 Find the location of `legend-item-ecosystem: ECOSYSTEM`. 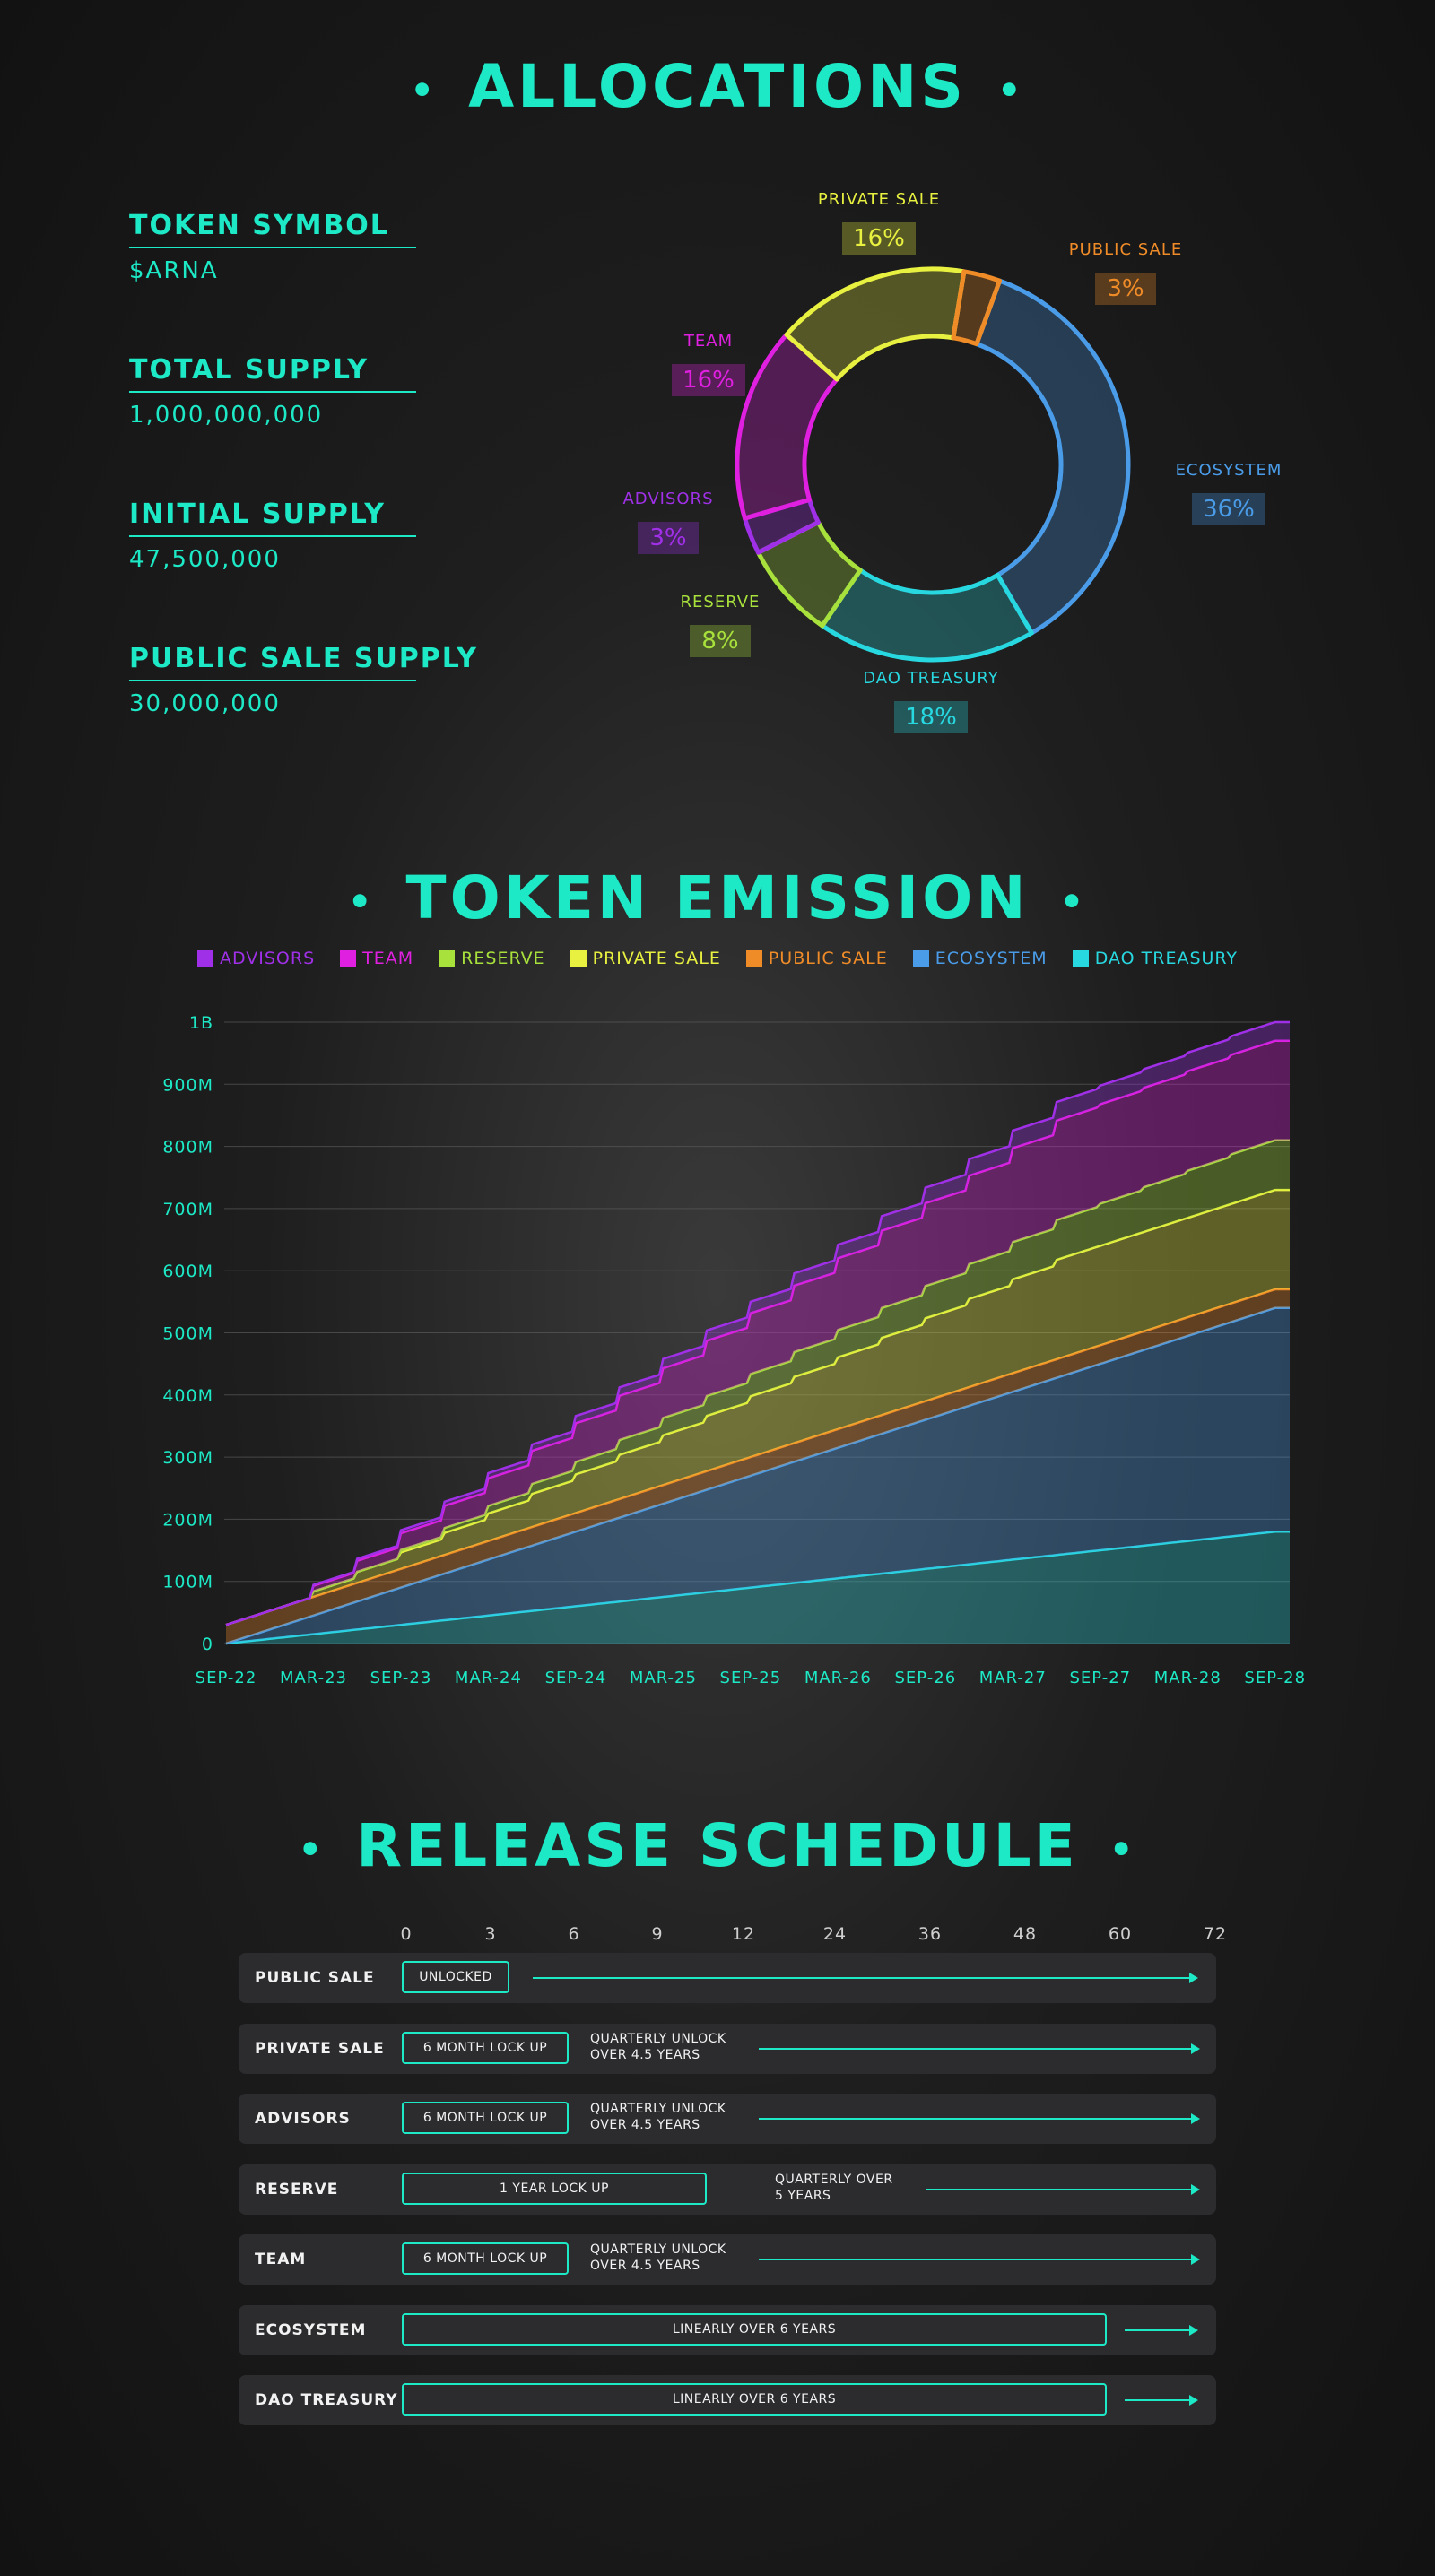

legend-item-ecosystem: ECOSYSTEM is located at coordinates (980, 958).